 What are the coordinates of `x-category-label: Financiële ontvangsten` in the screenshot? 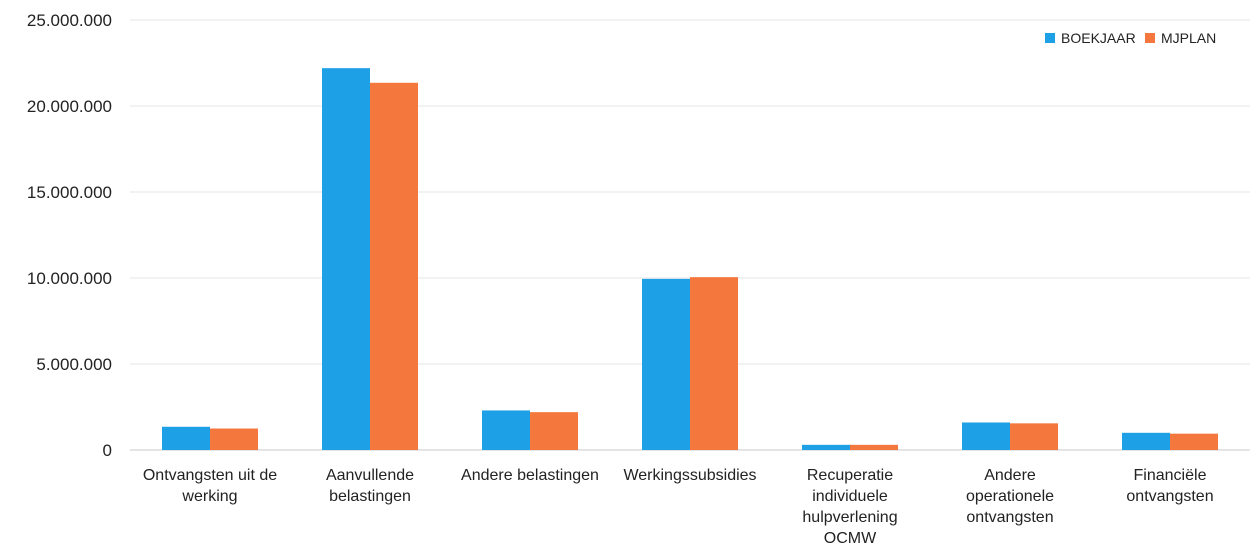 It's located at (1169, 486).